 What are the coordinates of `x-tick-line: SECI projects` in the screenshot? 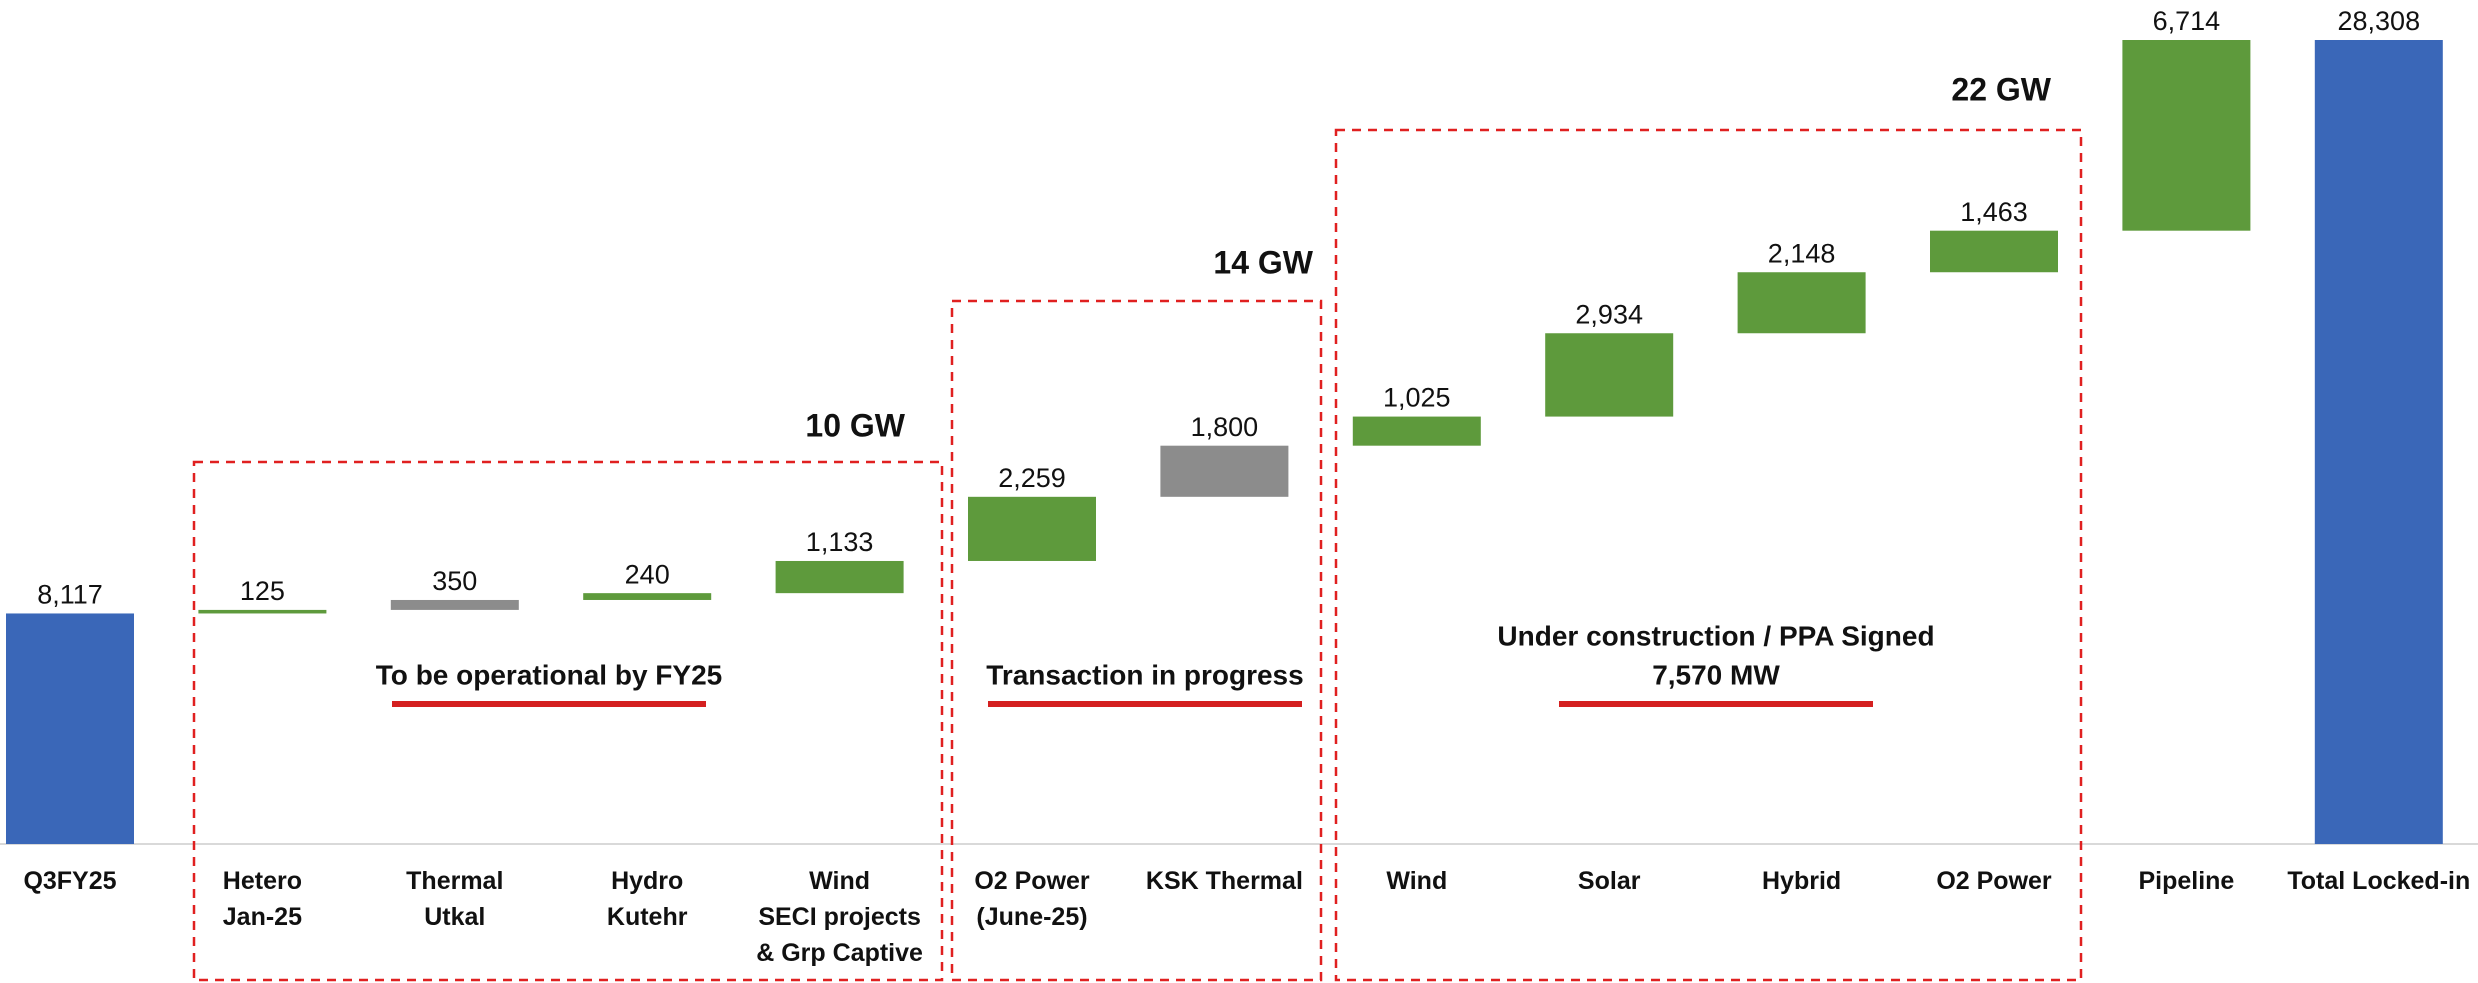 It's located at (839, 917).